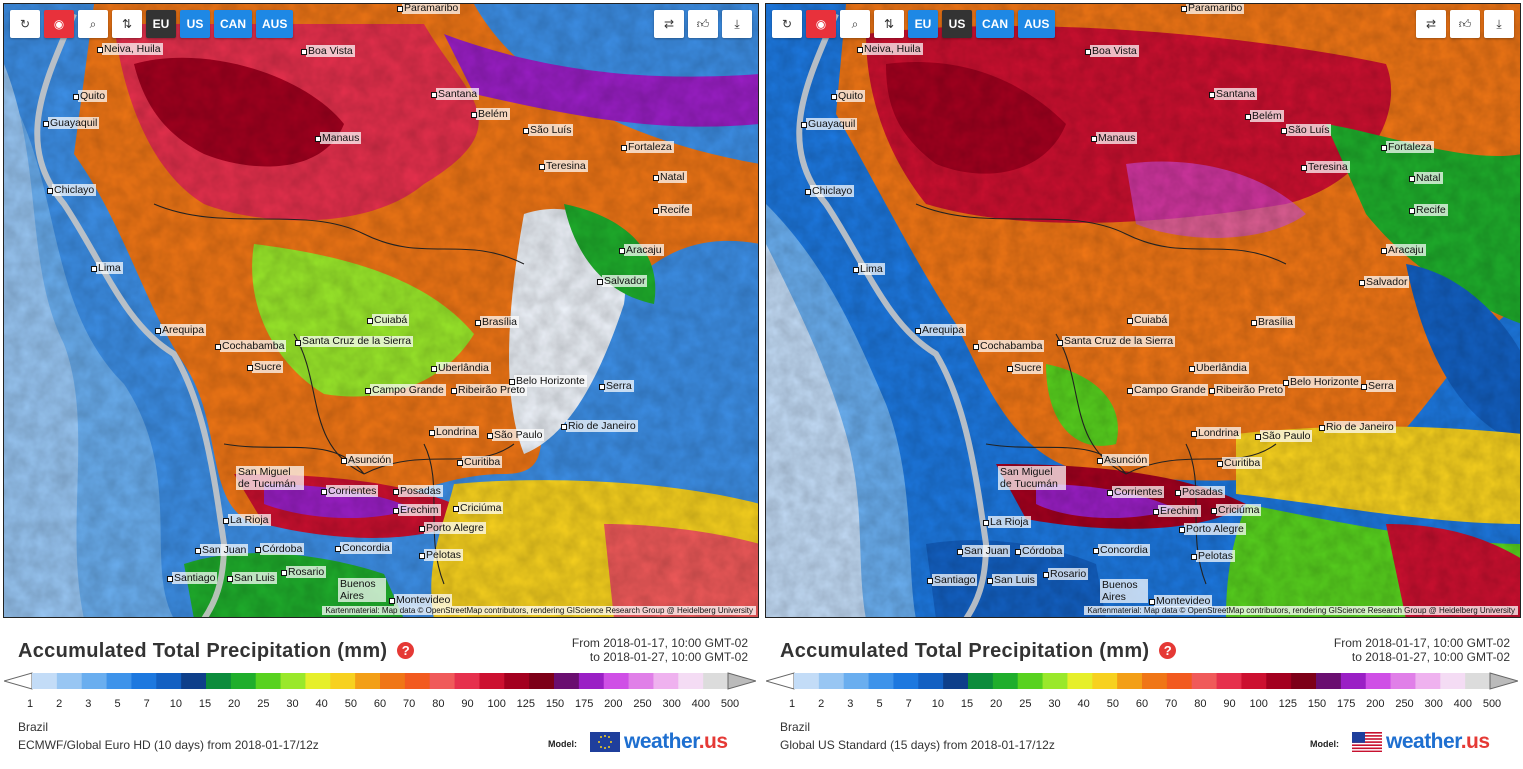 This screenshot has width=1523, height=769. What do you see at coordinates (1239, 463) in the screenshot?
I see `city-label: Curitiba` at bounding box center [1239, 463].